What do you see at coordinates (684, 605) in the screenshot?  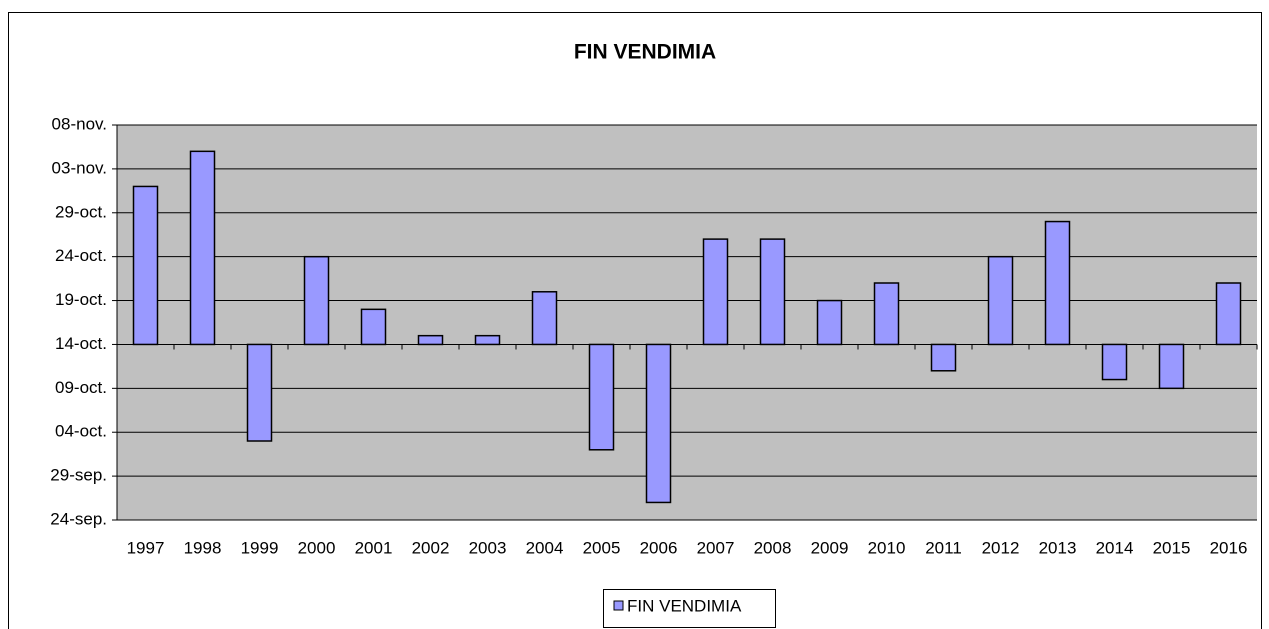 I see `legend-label: FIN VENDIMIA` at bounding box center [684, 605].